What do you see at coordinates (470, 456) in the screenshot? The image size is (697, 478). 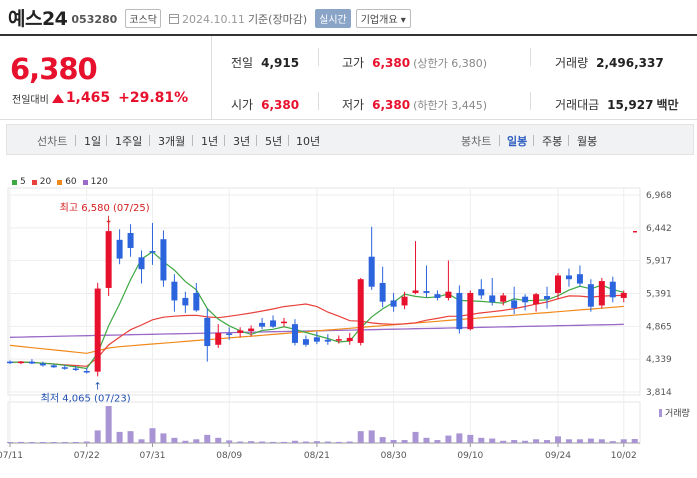 I see `x-tick-label: 09/10` at bounding box center [470, 456].